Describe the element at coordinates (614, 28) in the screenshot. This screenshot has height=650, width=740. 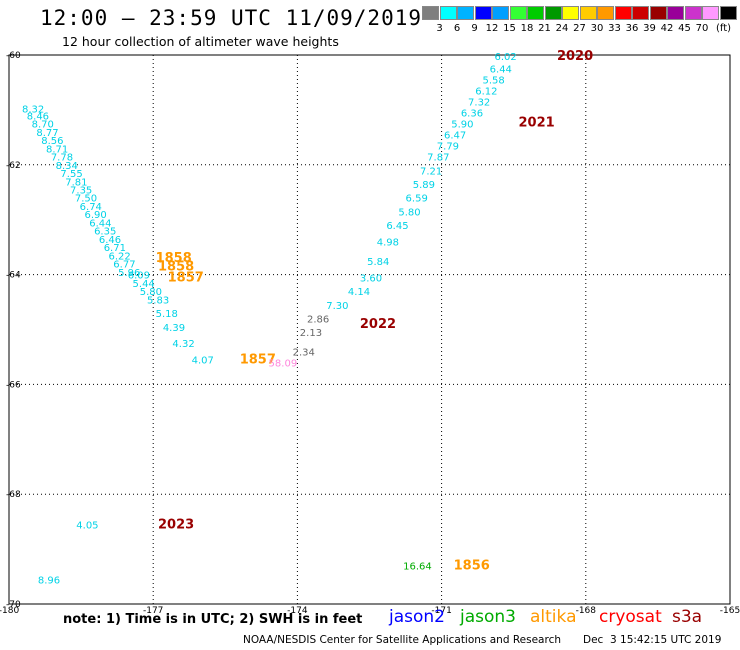
I see `color-scale-tick-label: 33` at that location.